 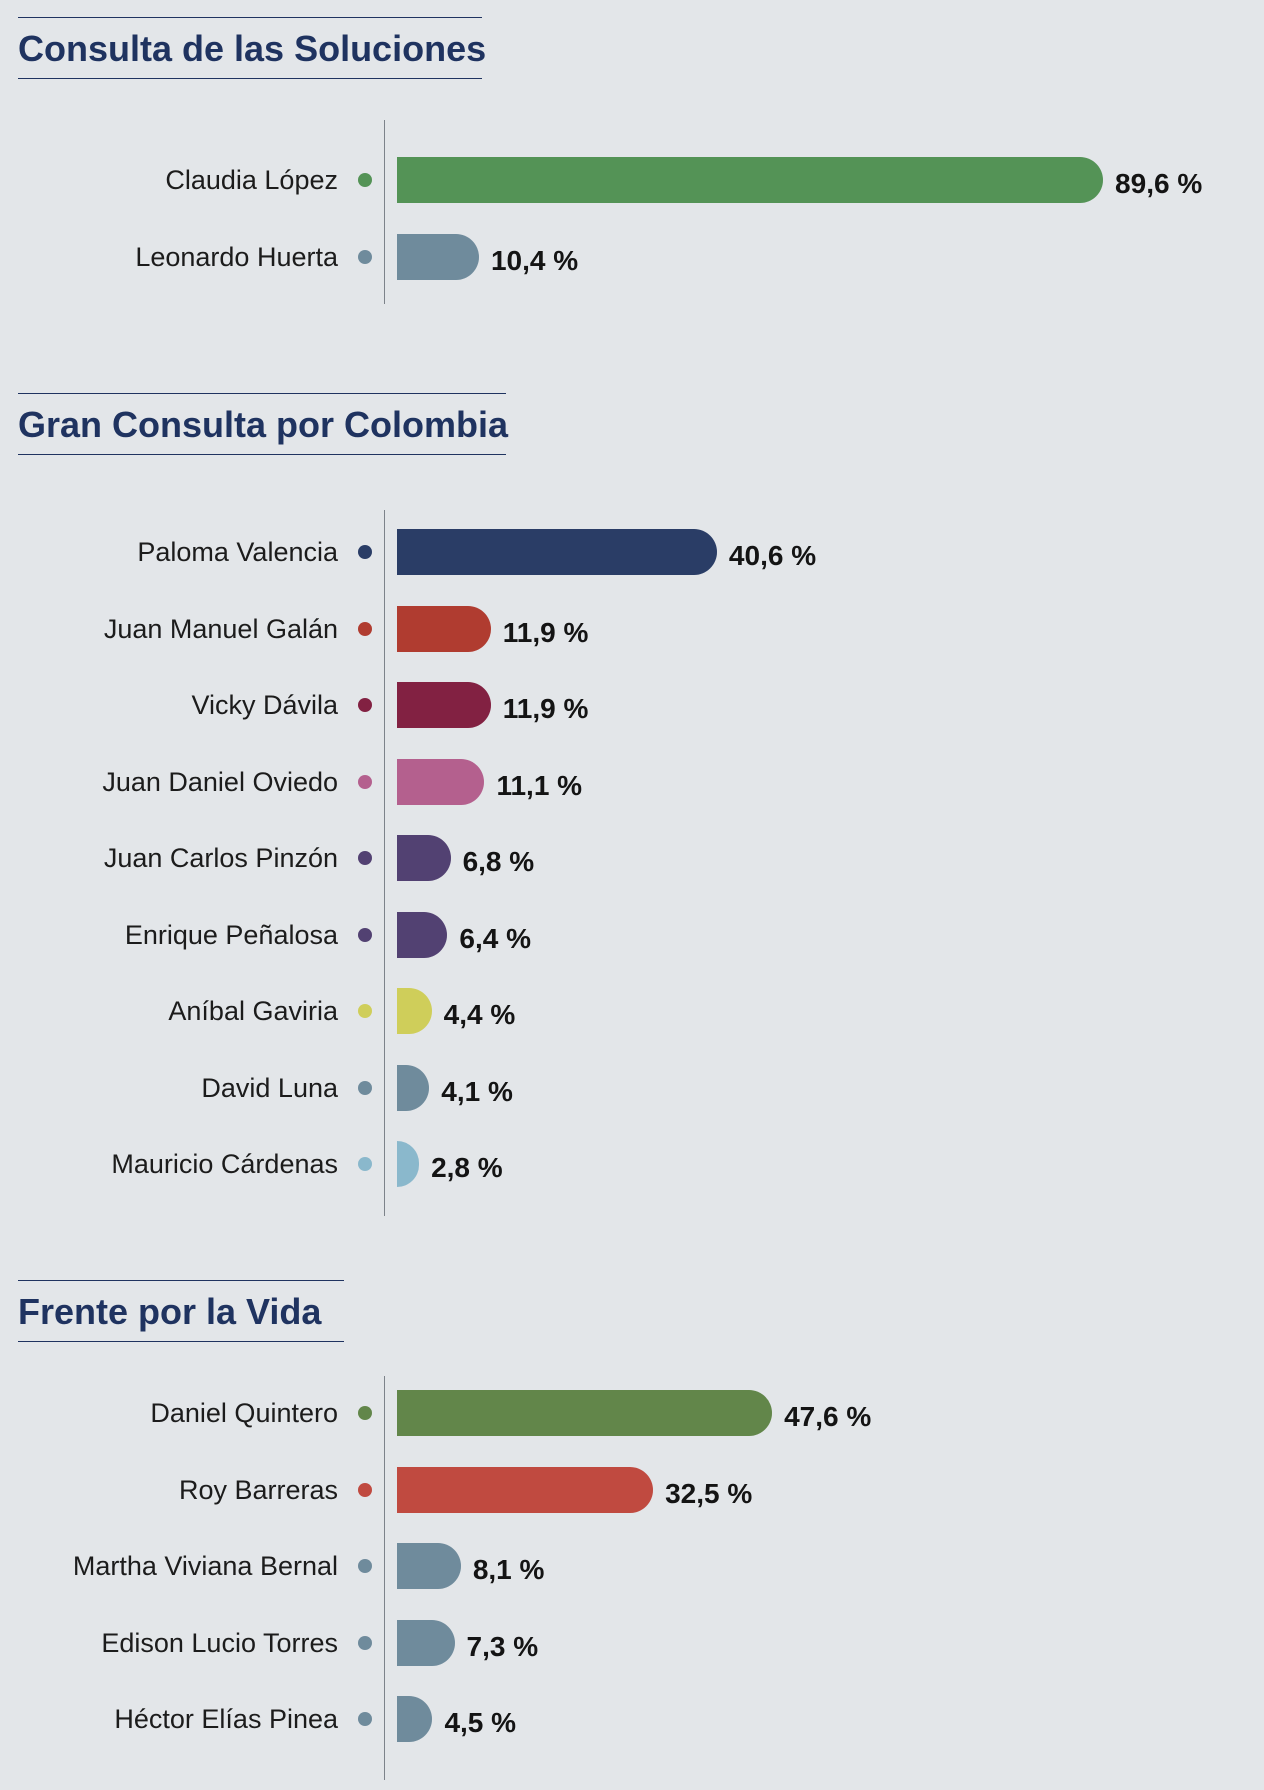 I want to click on bar-value-label: 7,3 %, so click(x=502, y=1646).